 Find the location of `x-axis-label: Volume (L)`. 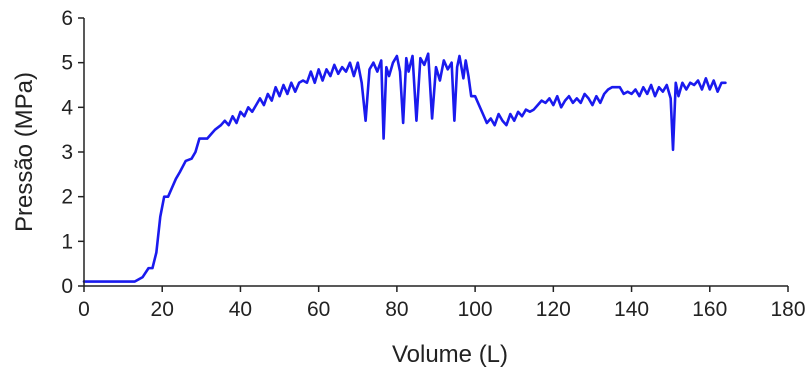

x-axis-label: Volume (L) is located at coordinates (450, 354).